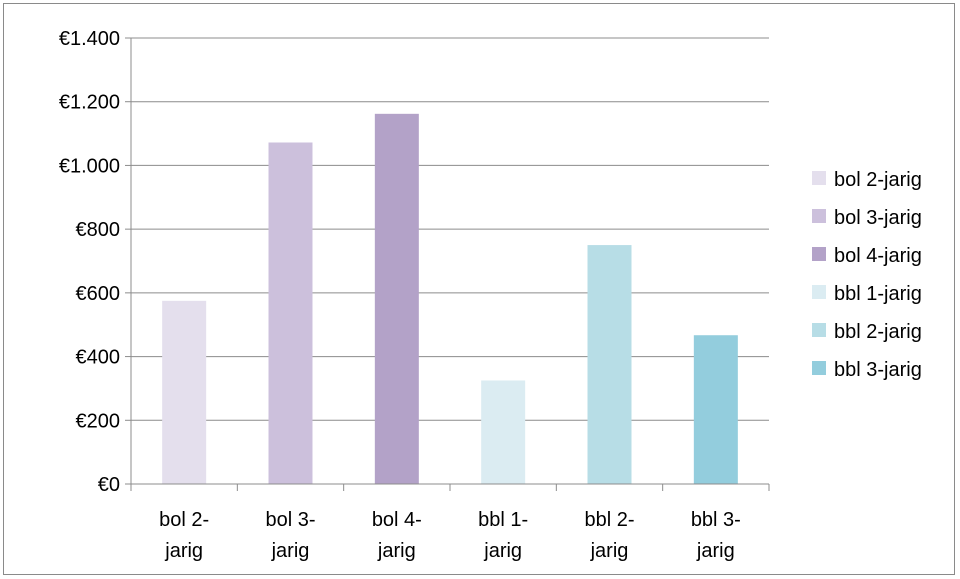  What do you see at coordinates (878, 370) in the screenshot?
I see `legend-label: bbl 3-jarig` at bounding box center [878, 370].